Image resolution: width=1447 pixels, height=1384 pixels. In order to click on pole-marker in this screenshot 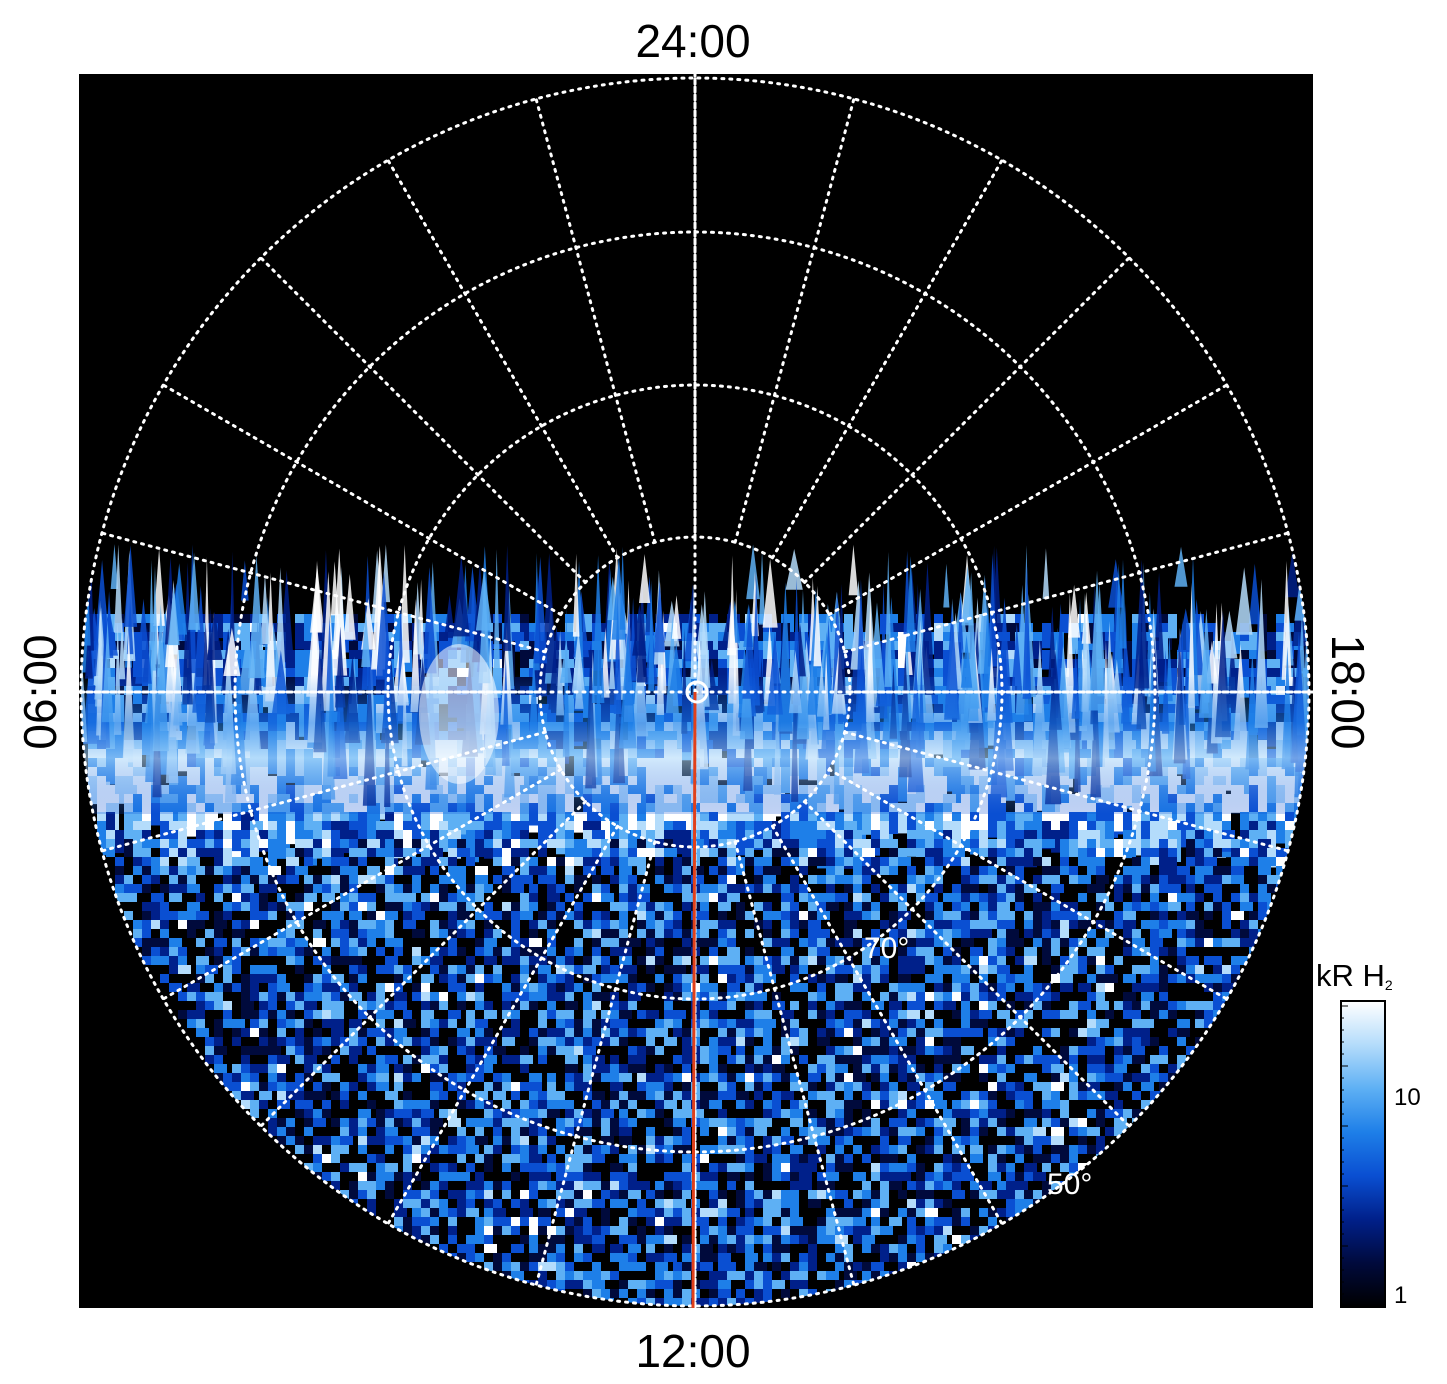, I will do `click(697, 692)`.